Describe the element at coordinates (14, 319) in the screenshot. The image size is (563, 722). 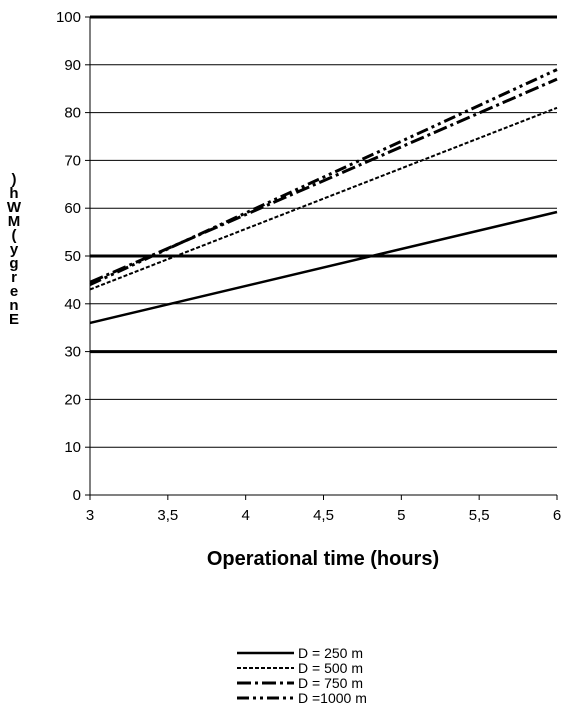
I see `y-axis-title-char: E` at that location.